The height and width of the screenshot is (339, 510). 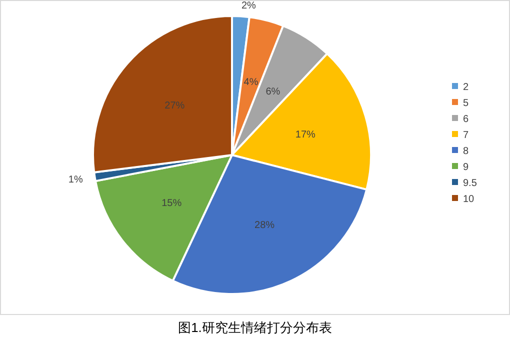 I want to click on legend-label: 9, so click(x=466, y=167).